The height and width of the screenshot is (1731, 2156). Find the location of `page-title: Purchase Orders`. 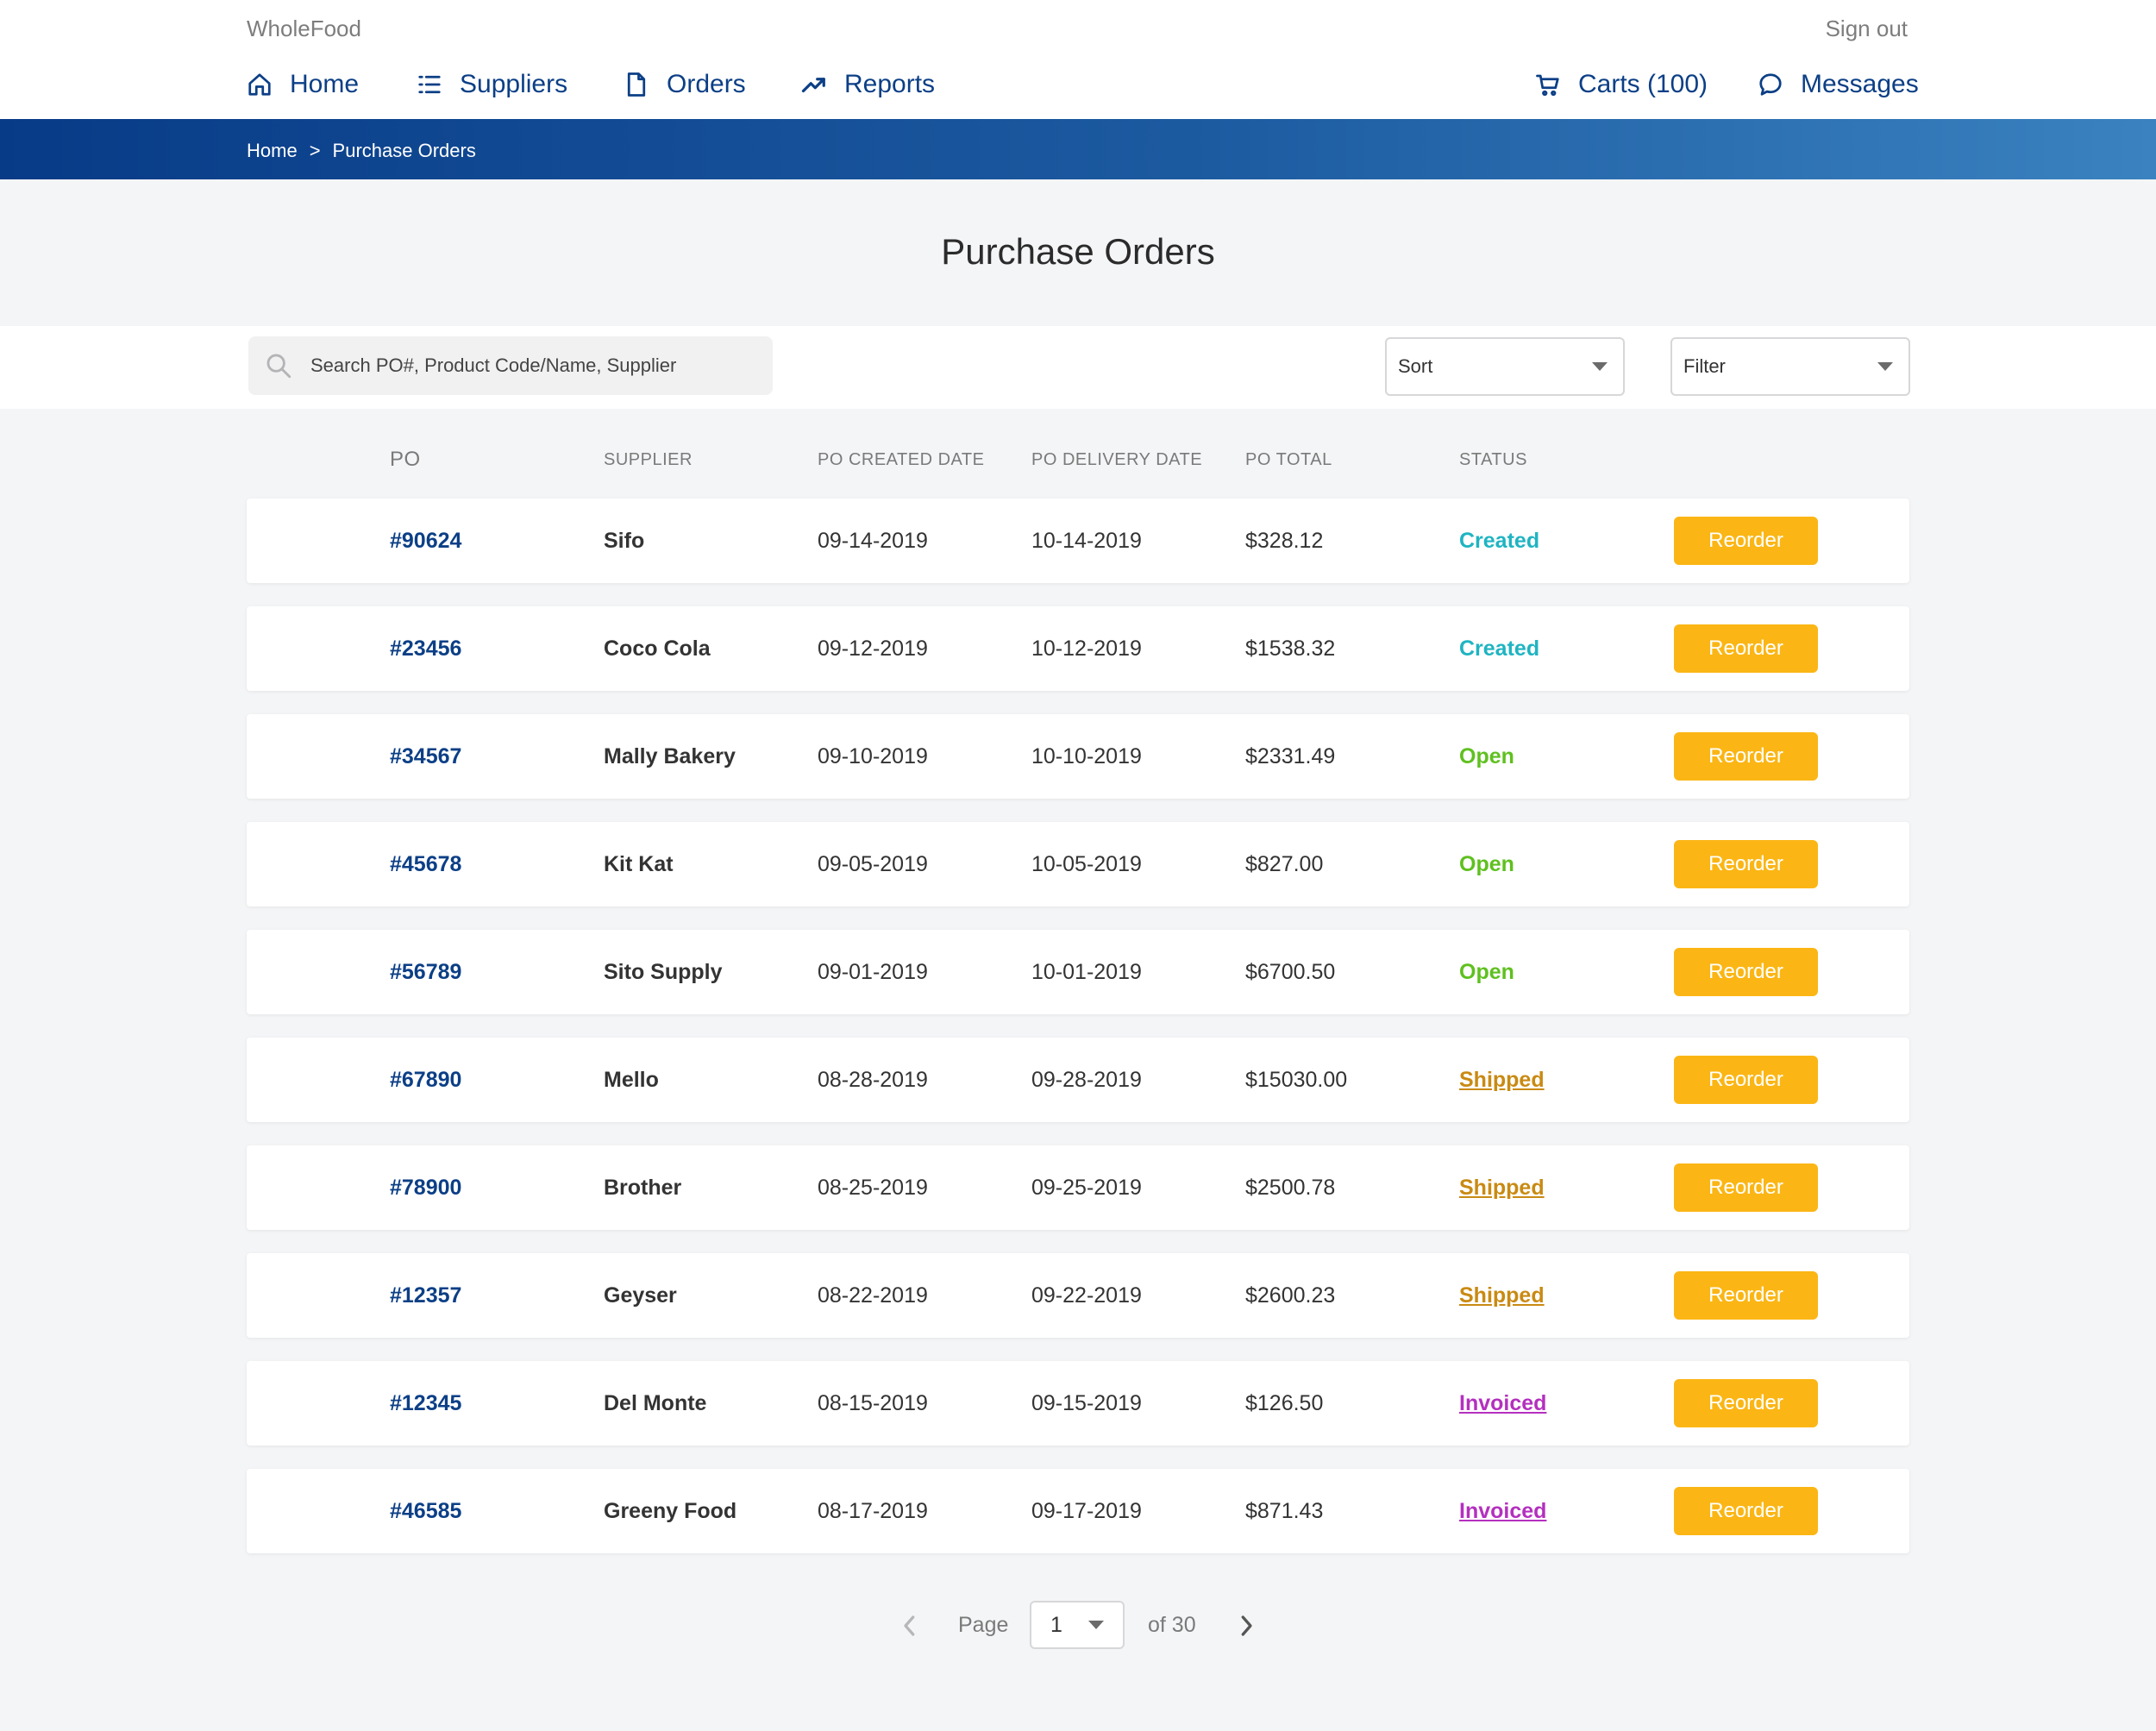

page-title: Purchase Orders is located at coordinates (1078, 251).